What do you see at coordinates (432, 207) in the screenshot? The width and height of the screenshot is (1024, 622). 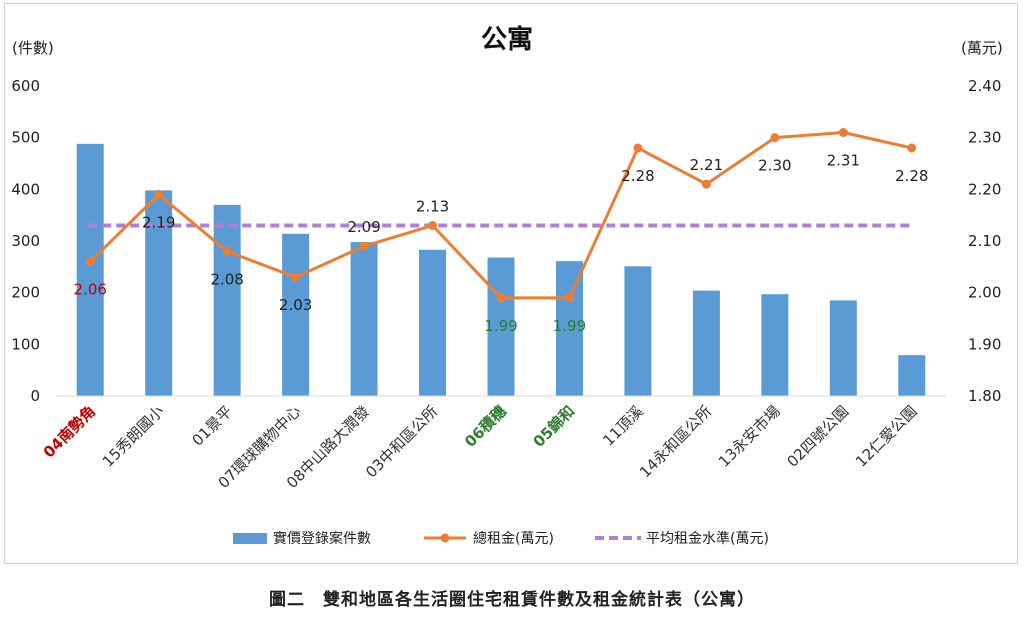 I see `rent-data-label: 2.13` at bounding box center [432, 207].